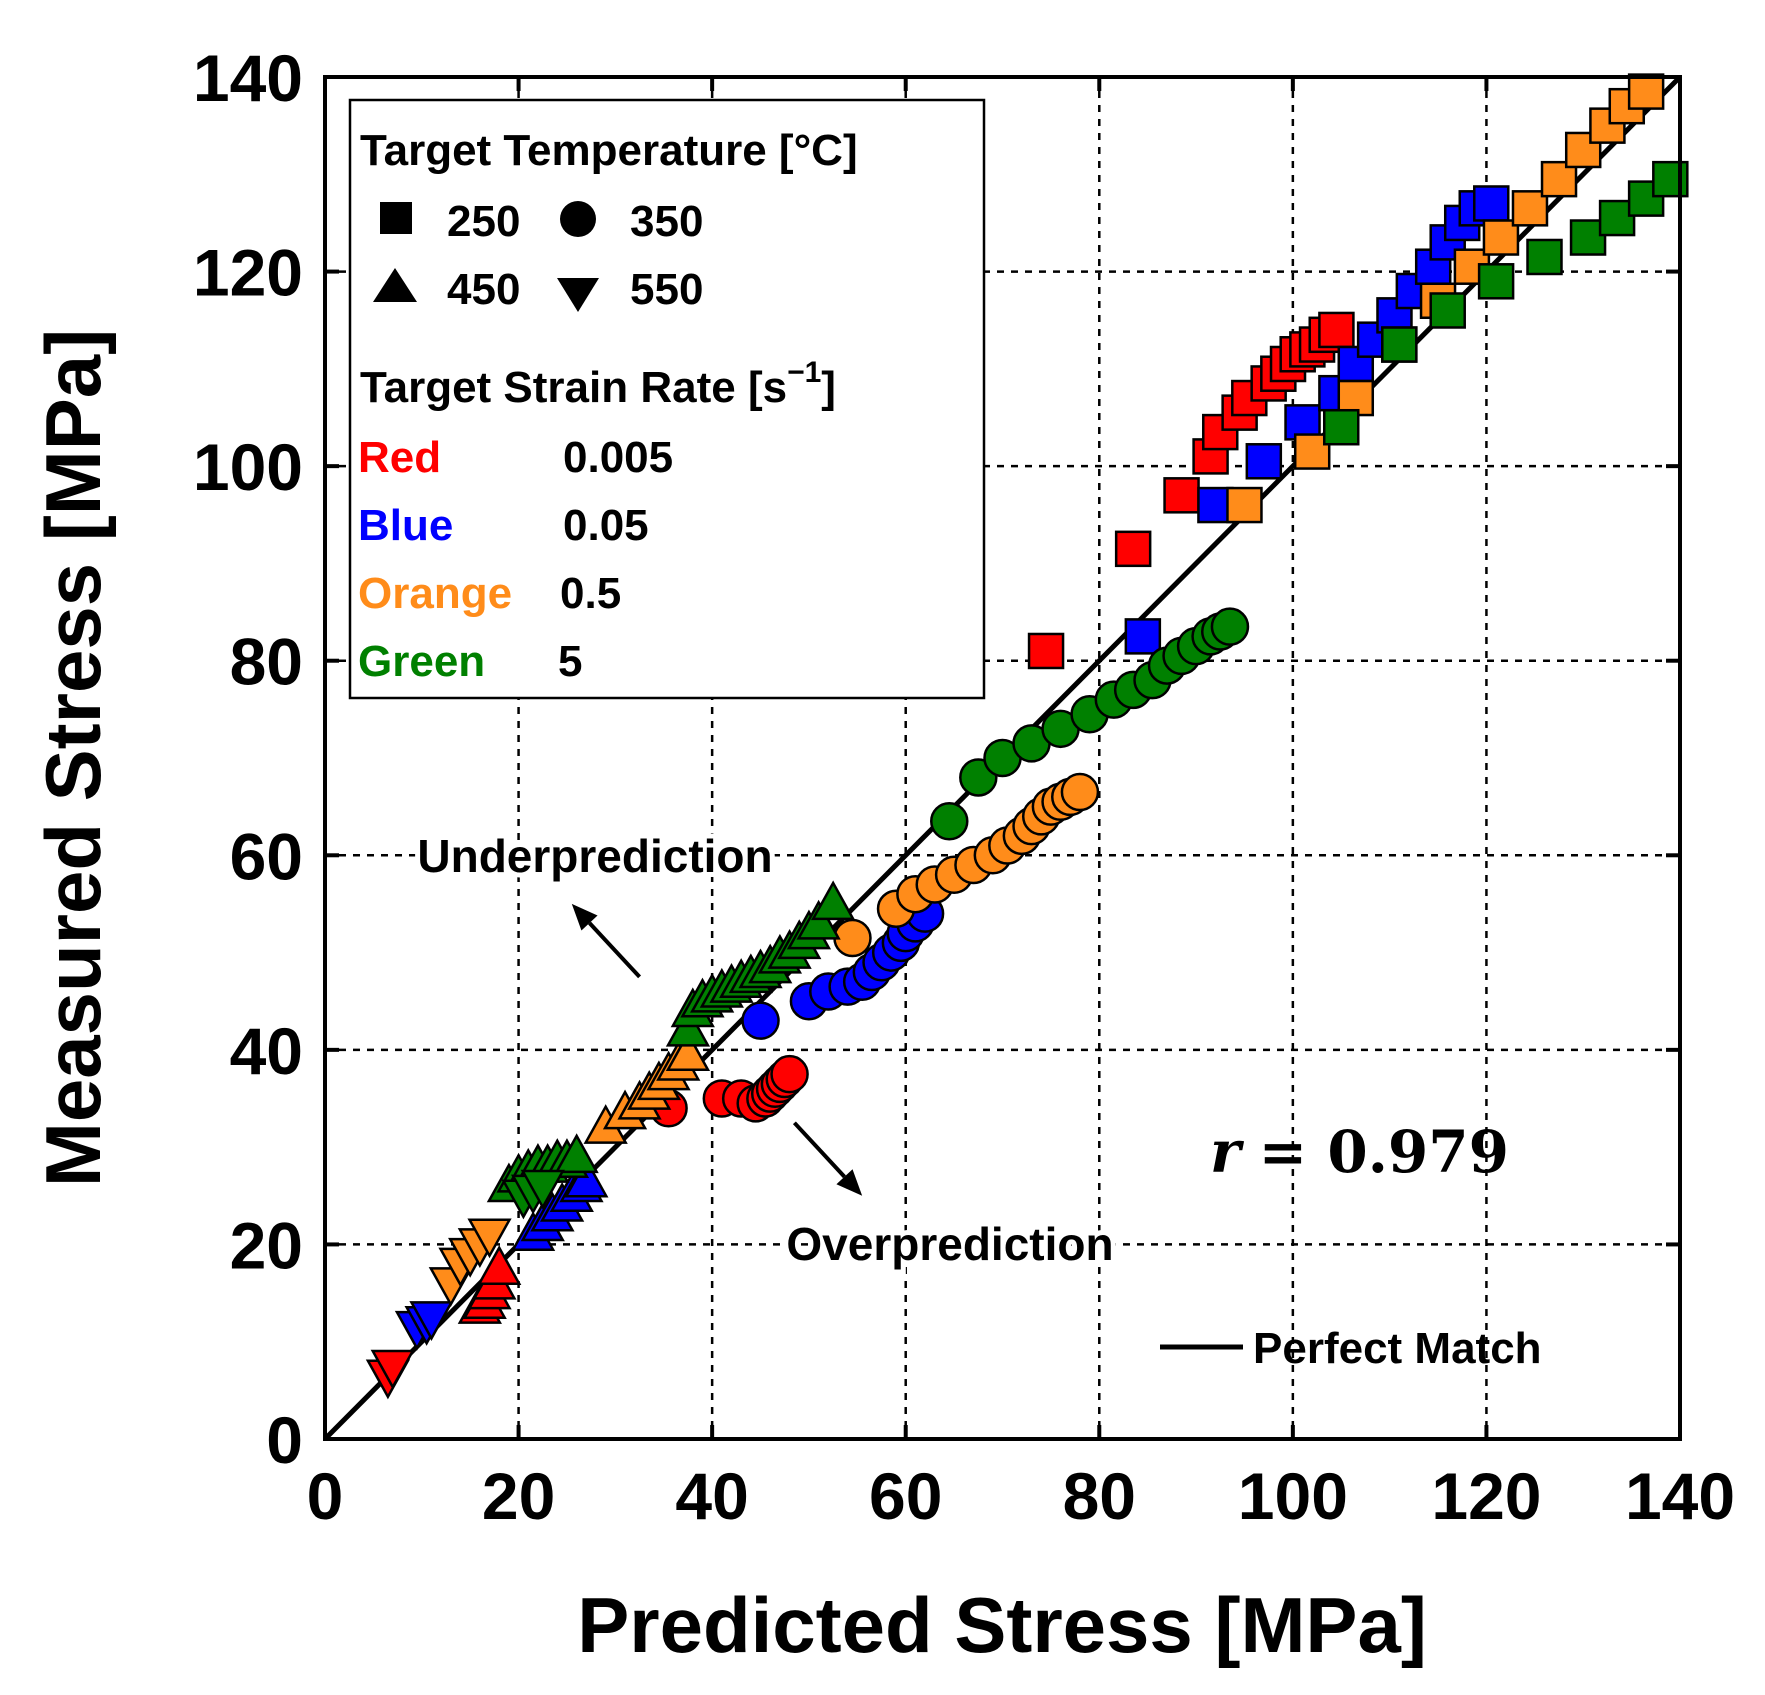 This screenshot has height=1695, width=1765. I want to click on x-tick-label: 20, so click(518, 1496).